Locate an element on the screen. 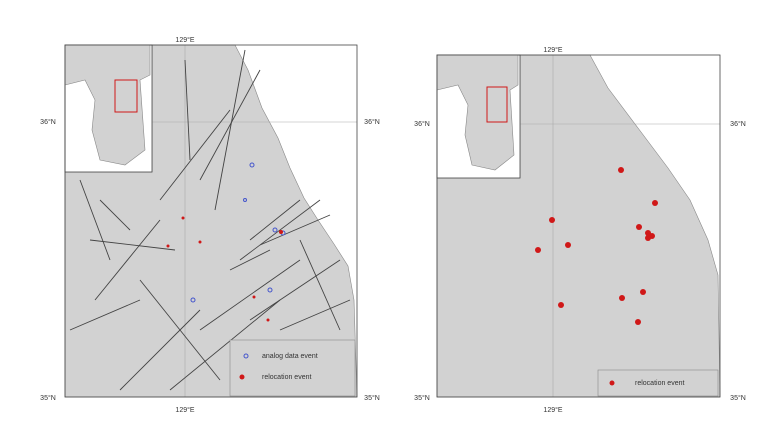 The width and height of the screenshot is (780, 440). legend-label: analog data event is located at coordinates (290, 356).